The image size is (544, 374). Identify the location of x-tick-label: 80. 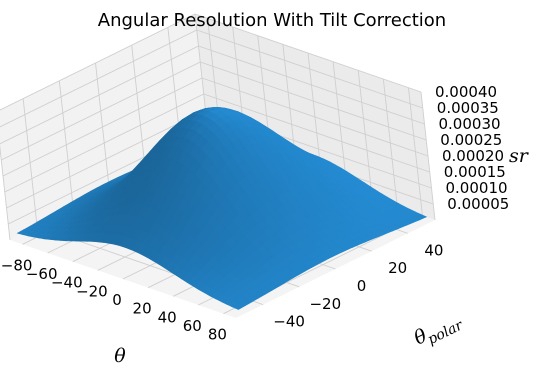
(217, 335).